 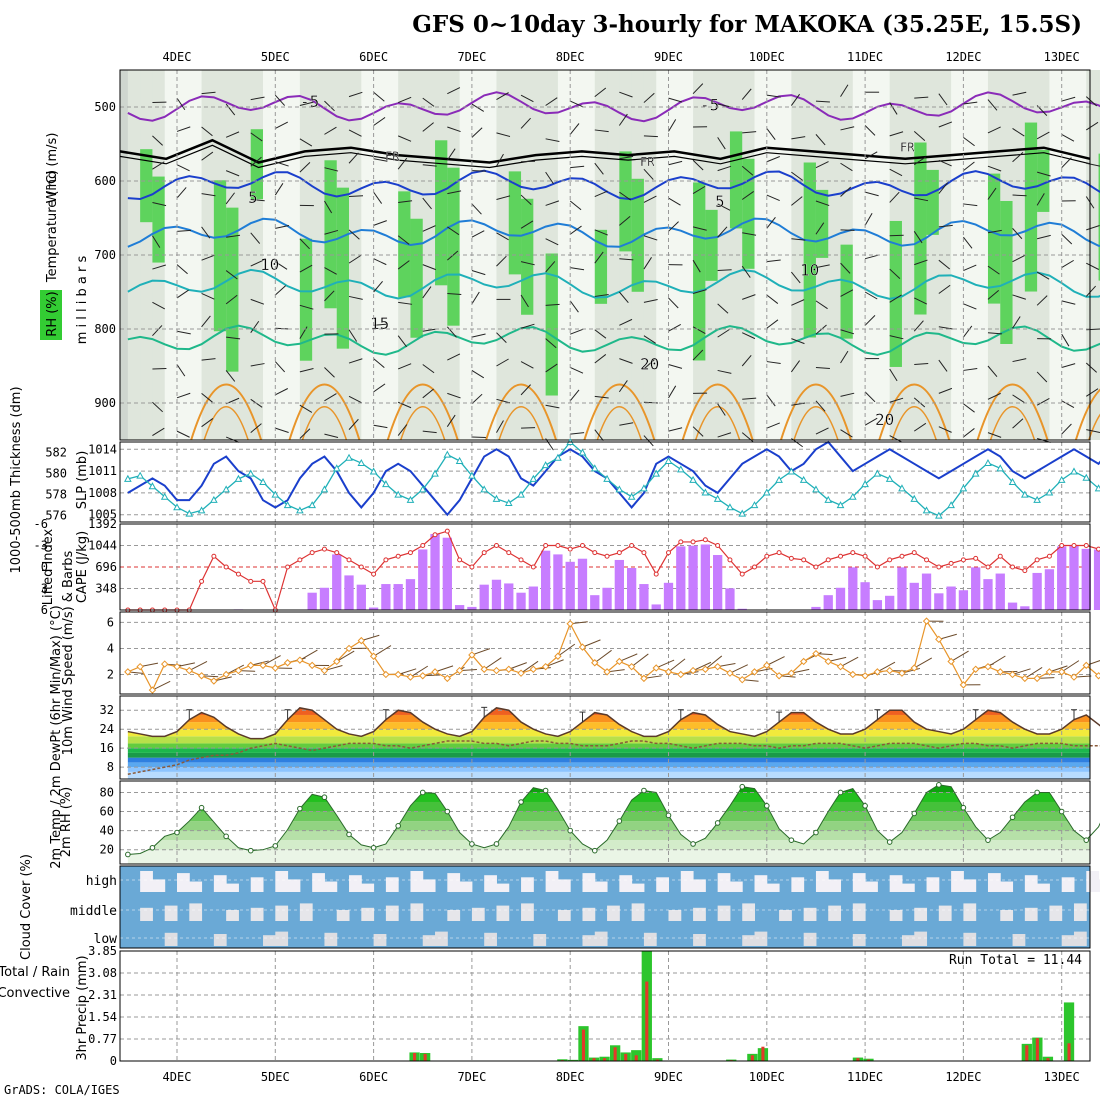 I want to click on panel-frame, so click(x=605, y=653).